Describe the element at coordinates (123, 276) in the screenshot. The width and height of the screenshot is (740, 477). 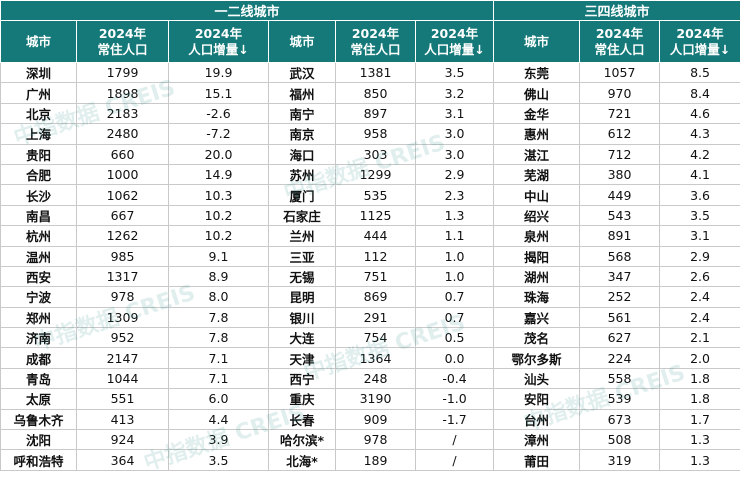
I see `value-cell: 1317` at that location.